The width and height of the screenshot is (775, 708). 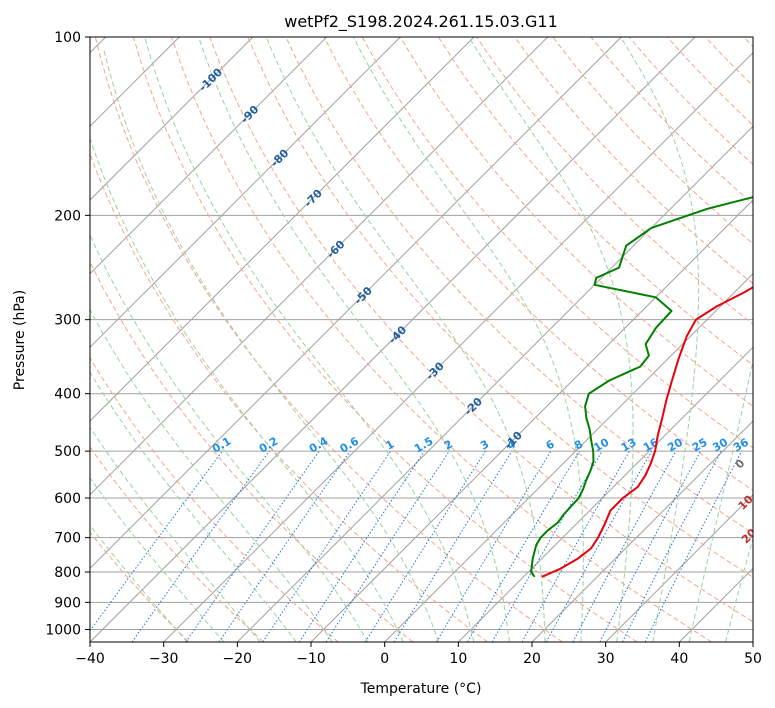 I want to click on y-tick-label: 200, so click(x=67, y=216).